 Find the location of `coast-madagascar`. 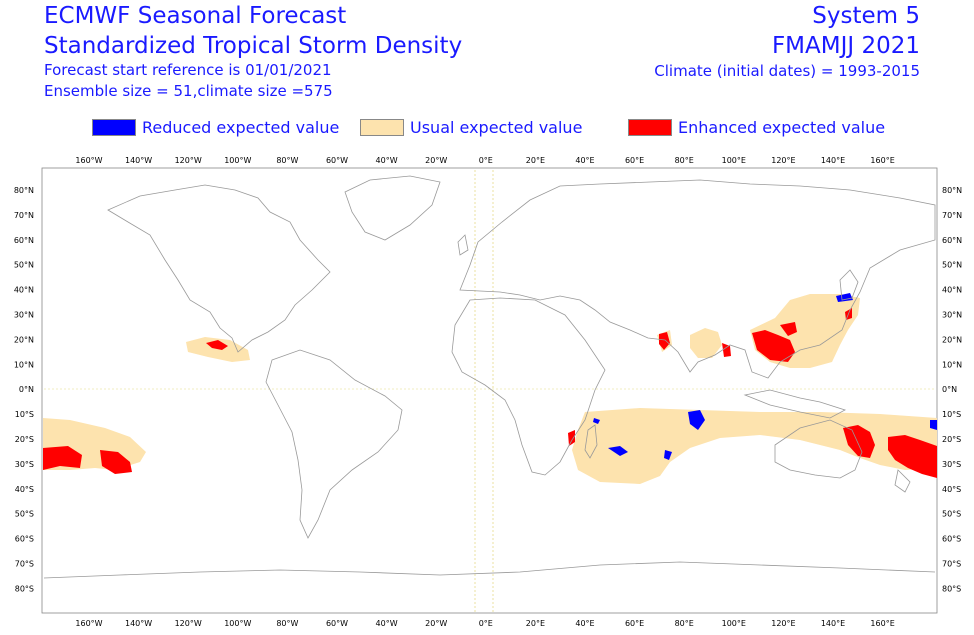

coast-madagascar is located at coordinates (591, 441).